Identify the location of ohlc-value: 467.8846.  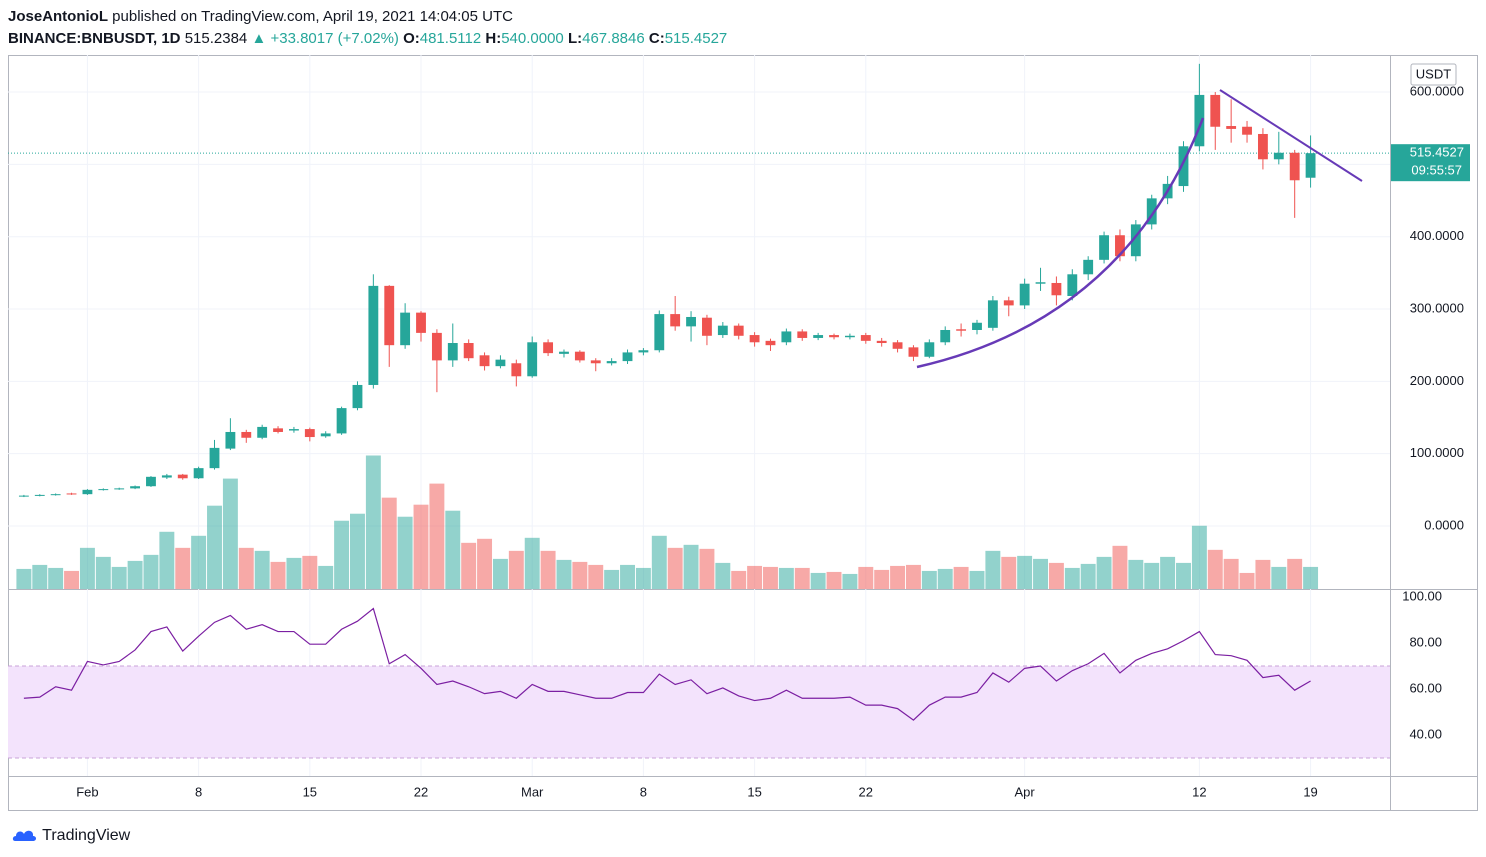
(613, 38).